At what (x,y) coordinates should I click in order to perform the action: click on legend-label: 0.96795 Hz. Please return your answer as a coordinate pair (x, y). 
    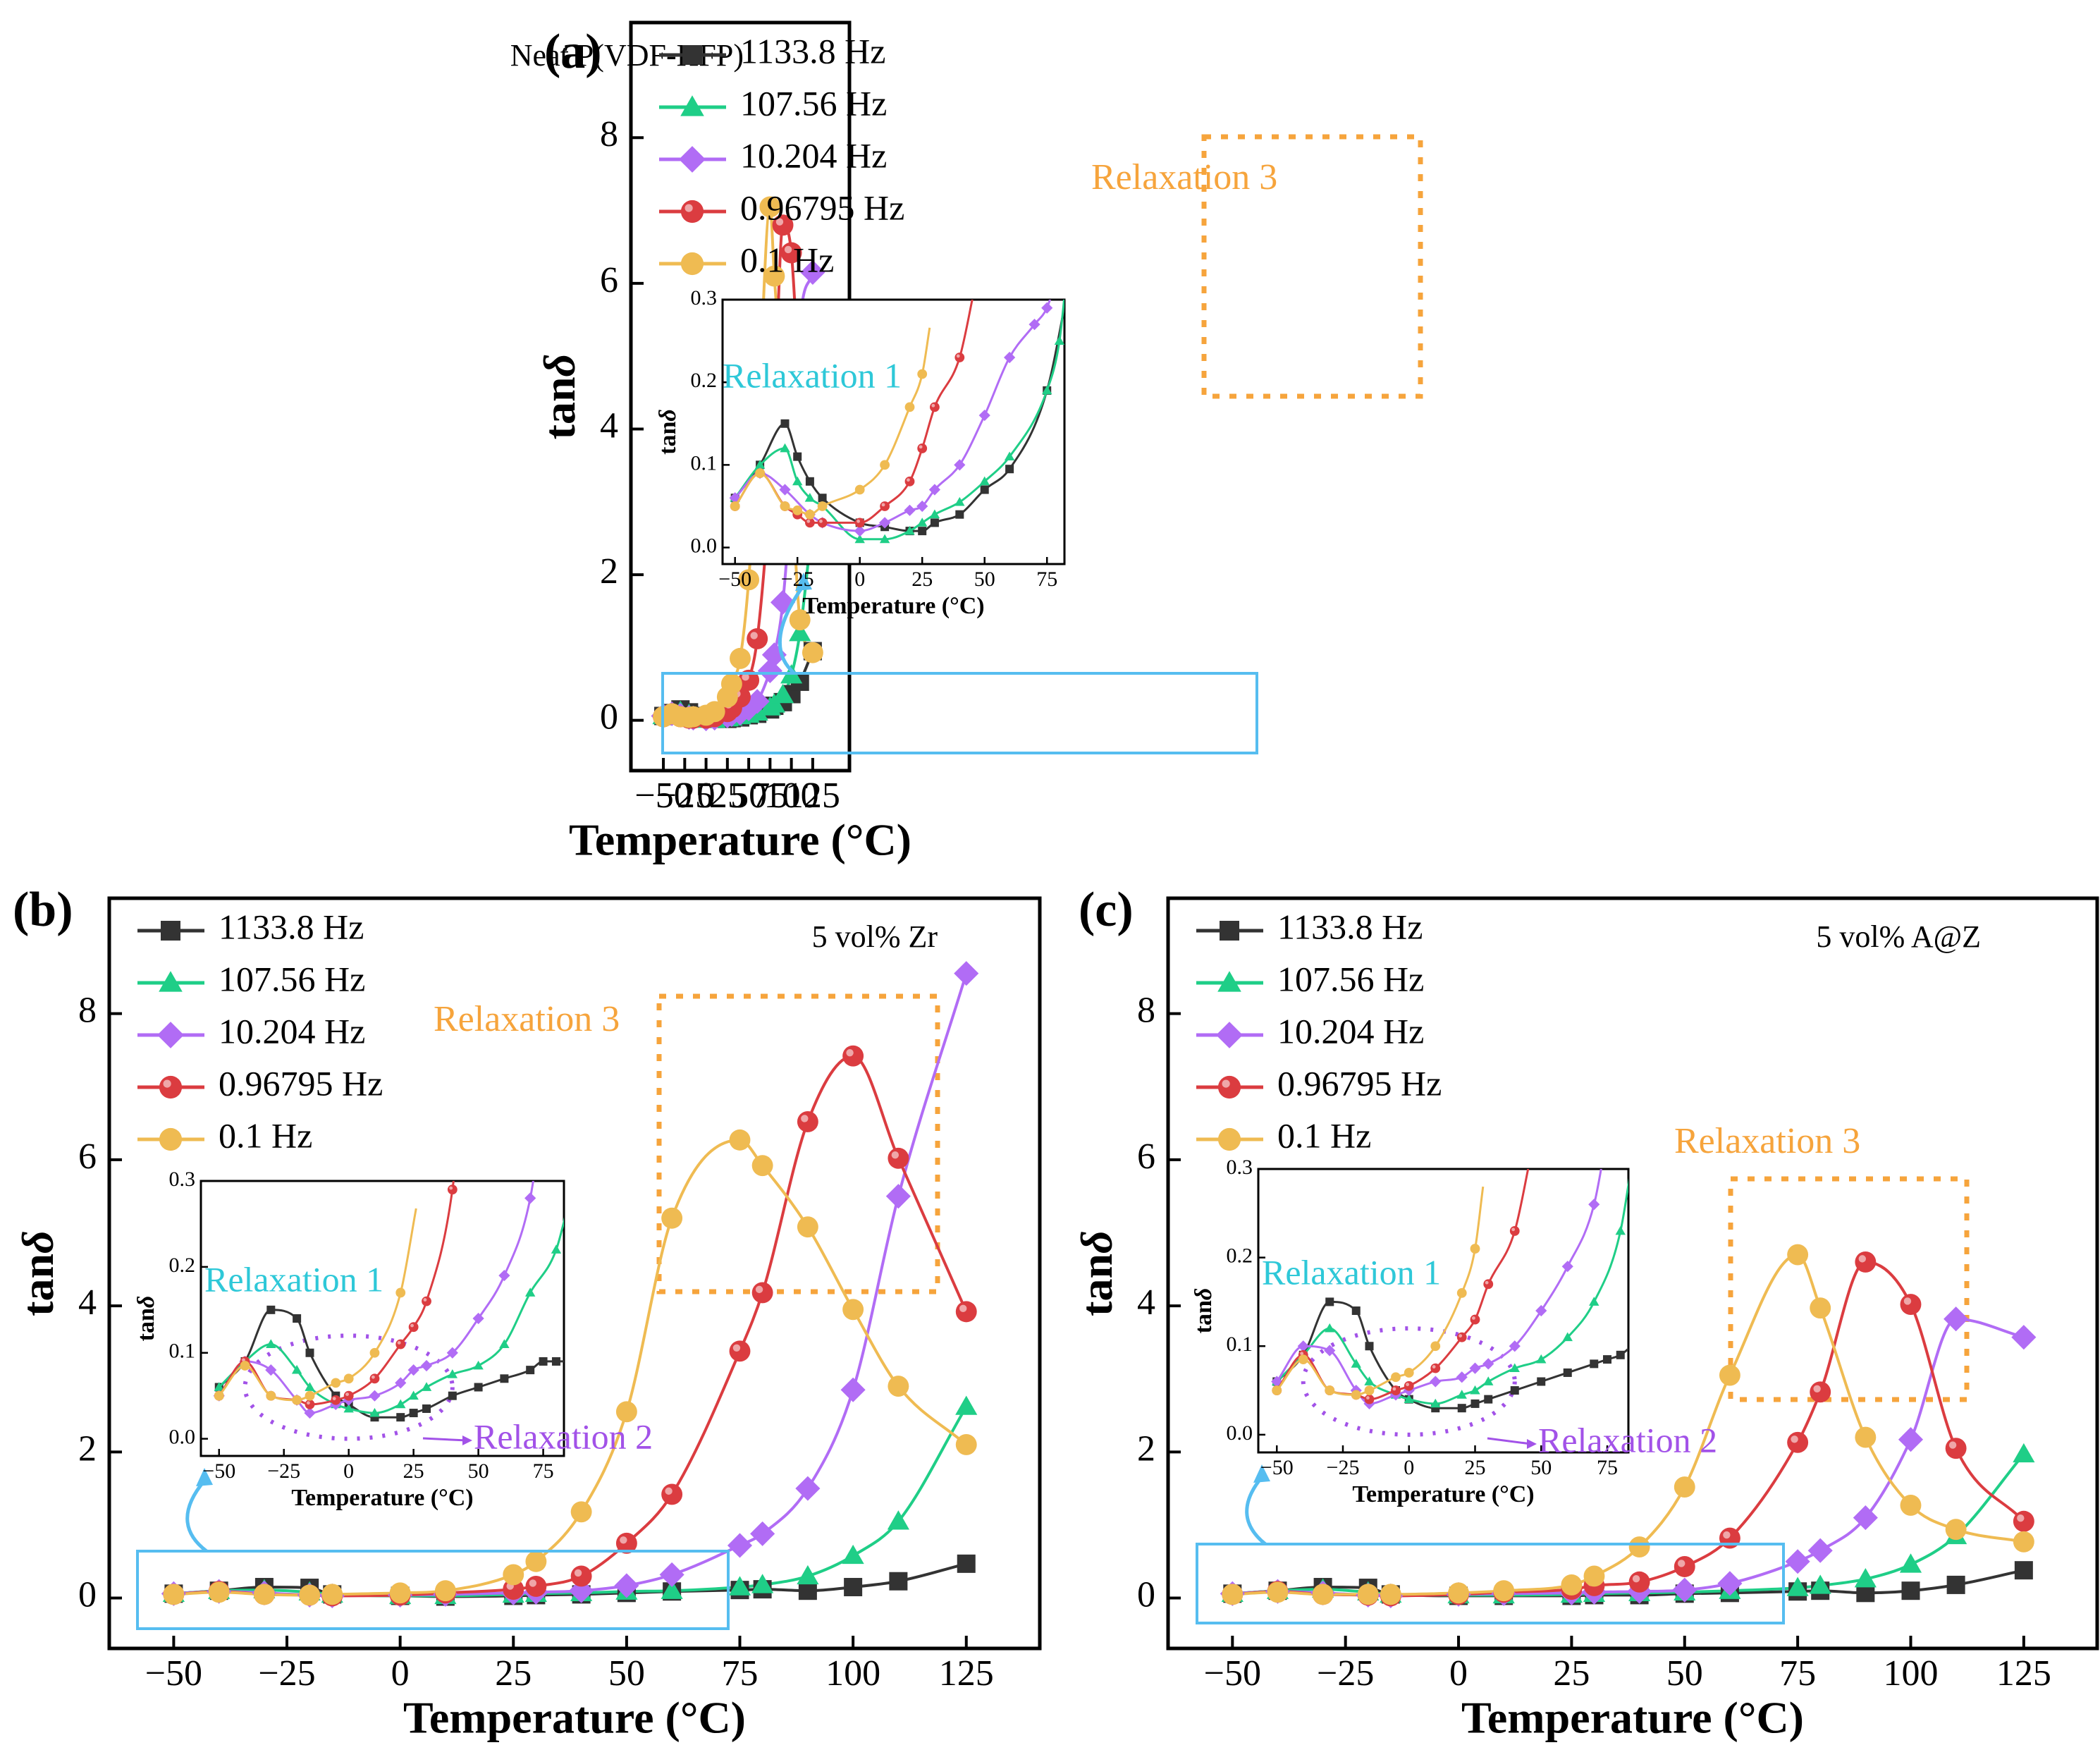
    Looking at the image, I should click on (822, 208).